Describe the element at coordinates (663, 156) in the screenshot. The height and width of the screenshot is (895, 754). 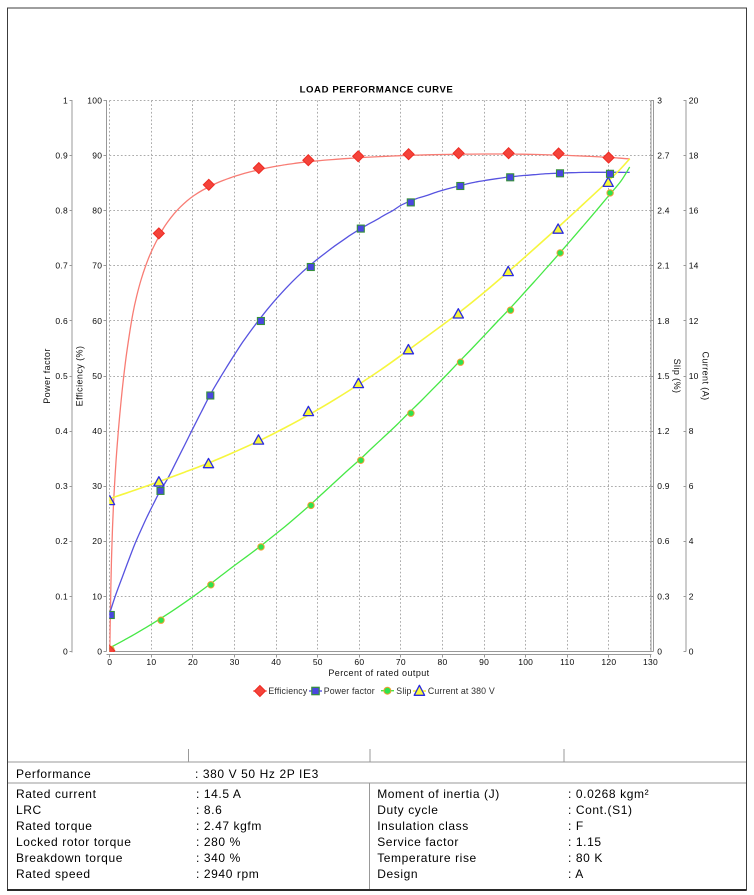
I see `svg-text: 2.7` at that location.